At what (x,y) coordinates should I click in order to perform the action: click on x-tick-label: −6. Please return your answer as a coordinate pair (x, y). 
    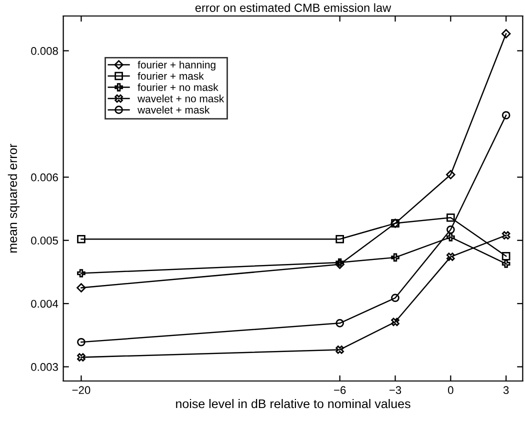
    Looking at the image, I should click on (340, 390).